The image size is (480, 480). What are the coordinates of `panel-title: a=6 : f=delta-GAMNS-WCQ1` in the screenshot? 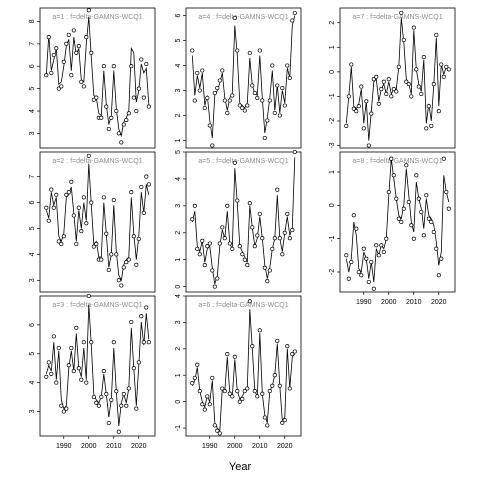 It's located at (243, 305).